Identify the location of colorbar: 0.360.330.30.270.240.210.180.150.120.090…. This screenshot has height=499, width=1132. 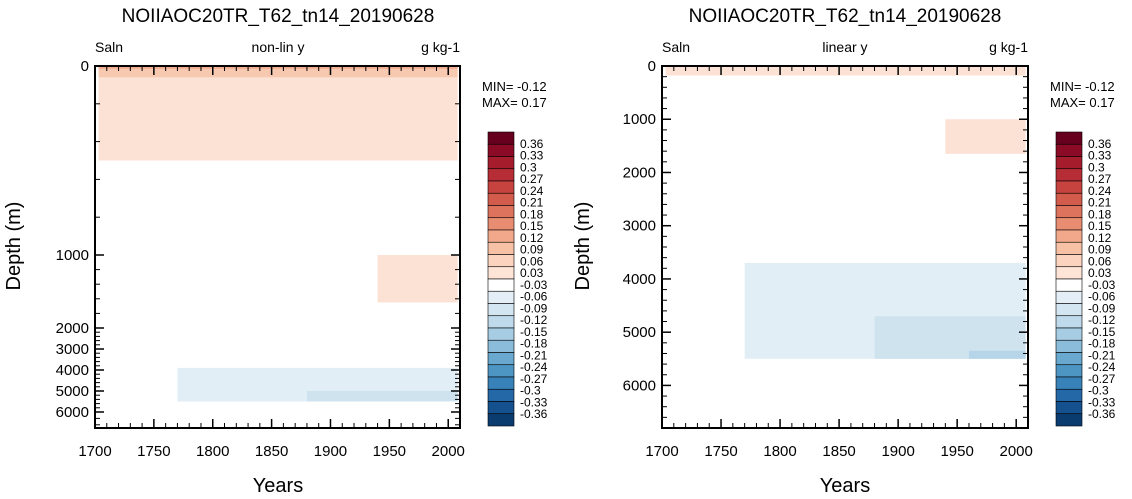
(517, 279).